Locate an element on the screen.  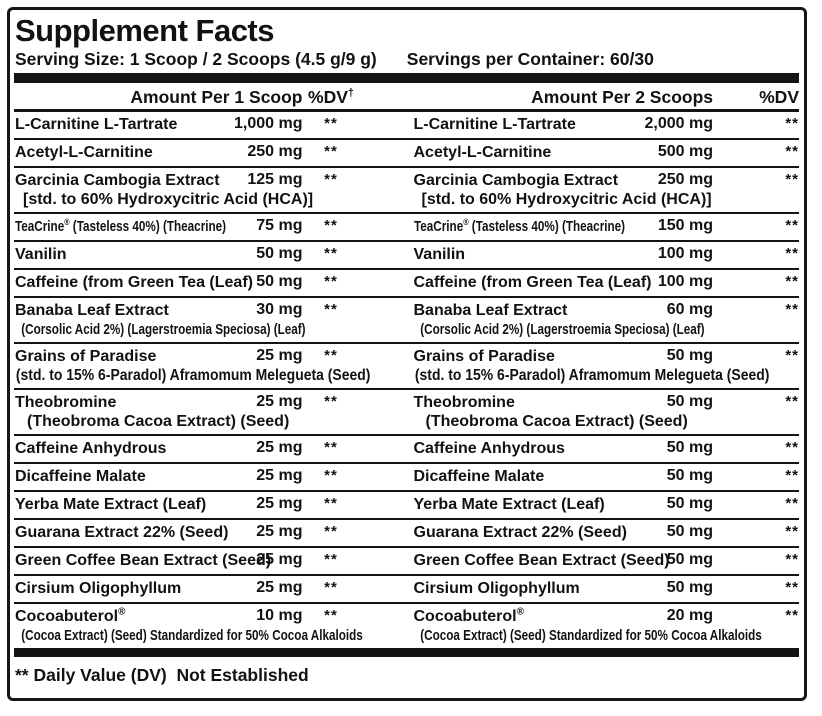
ingredient-left-half: Caffeine (from Green Tea (Leaf) 50 mg ** is located at coordinates (210, 283).